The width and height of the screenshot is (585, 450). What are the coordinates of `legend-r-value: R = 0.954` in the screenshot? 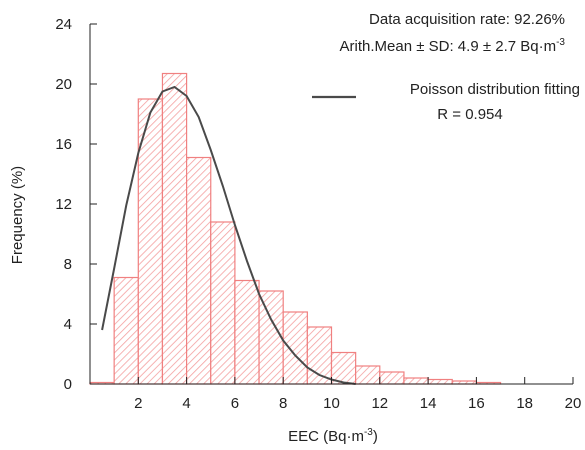 It's located at (469, 114).